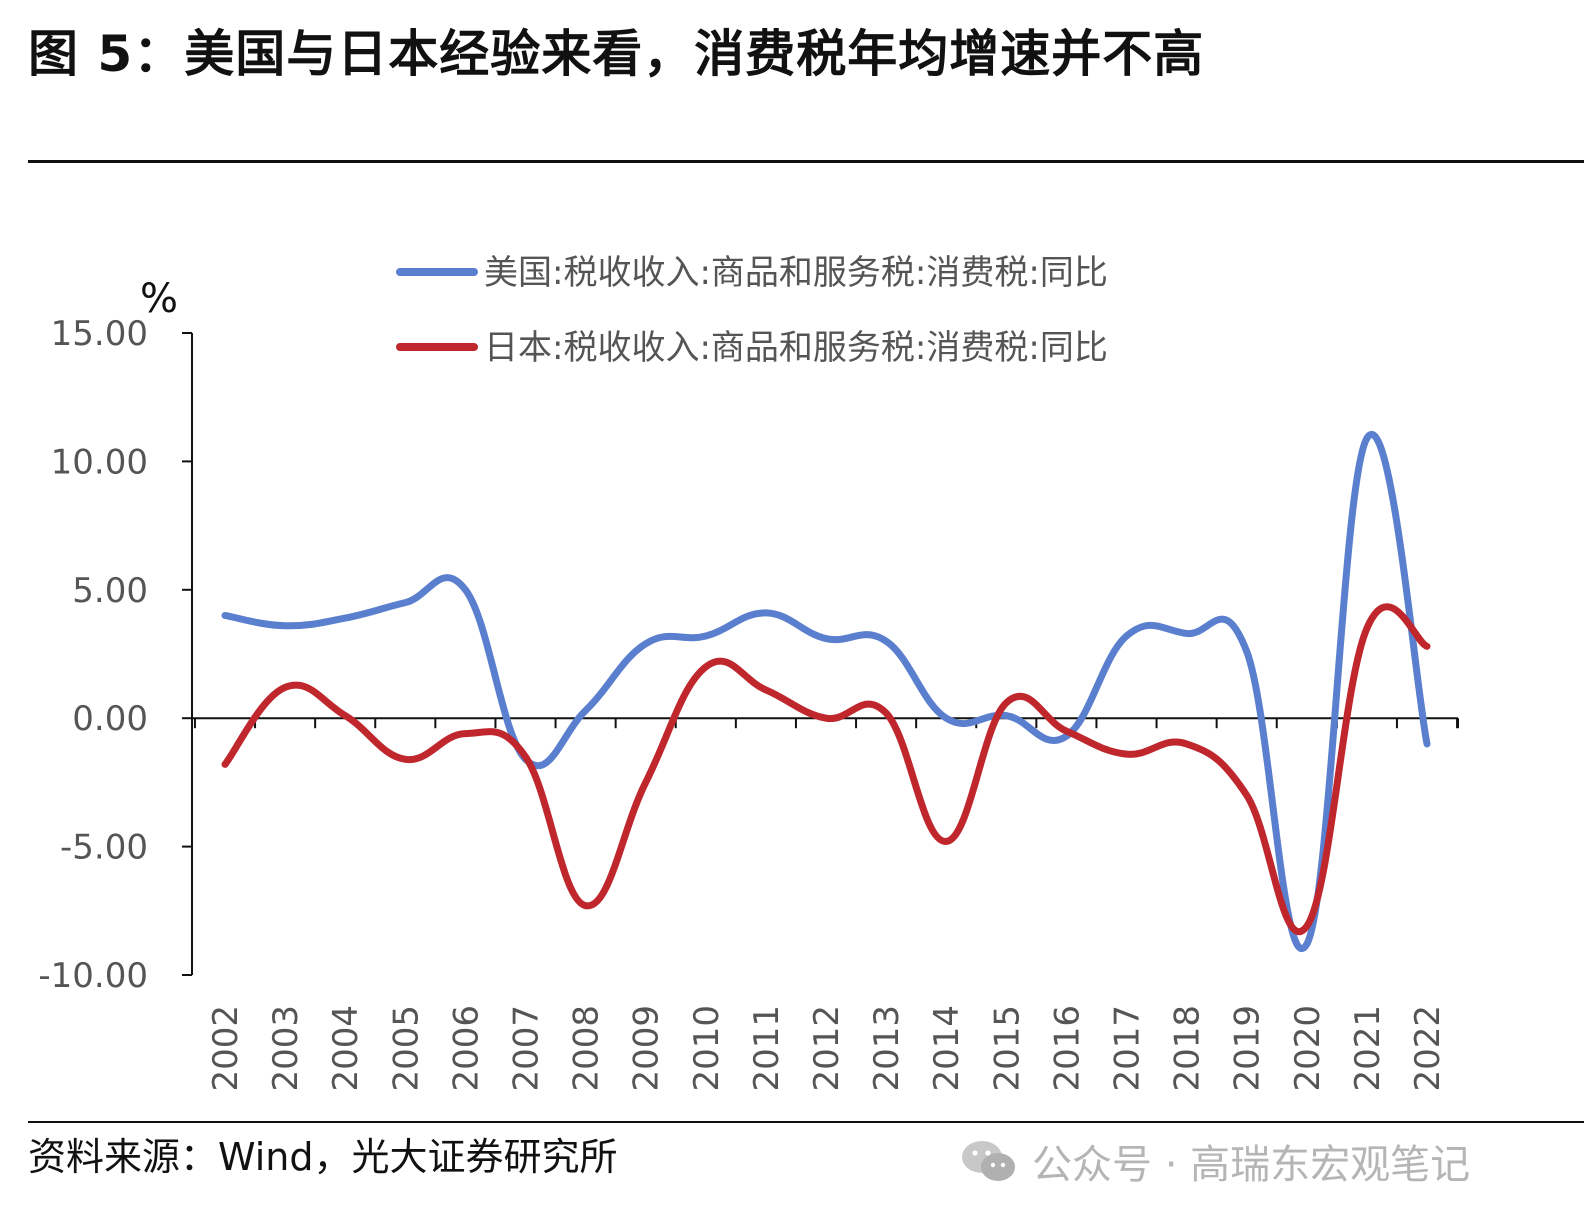  What do you see at coordinates (827, 1048) in the screenshot?
I see `x-tick-label: 2012` at bounding box center [827, 1048].